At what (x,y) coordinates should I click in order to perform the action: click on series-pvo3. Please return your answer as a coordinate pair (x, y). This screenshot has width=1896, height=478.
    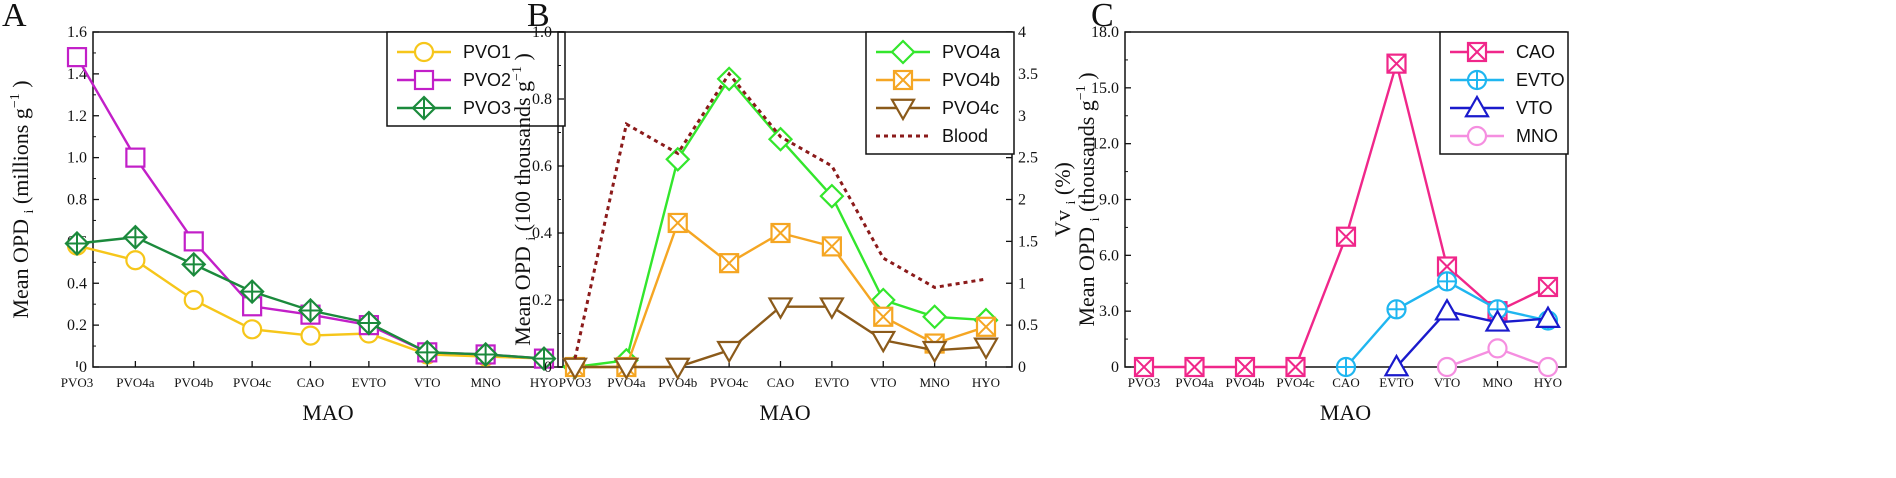
    Looking at the image, I should click on (310, 298).